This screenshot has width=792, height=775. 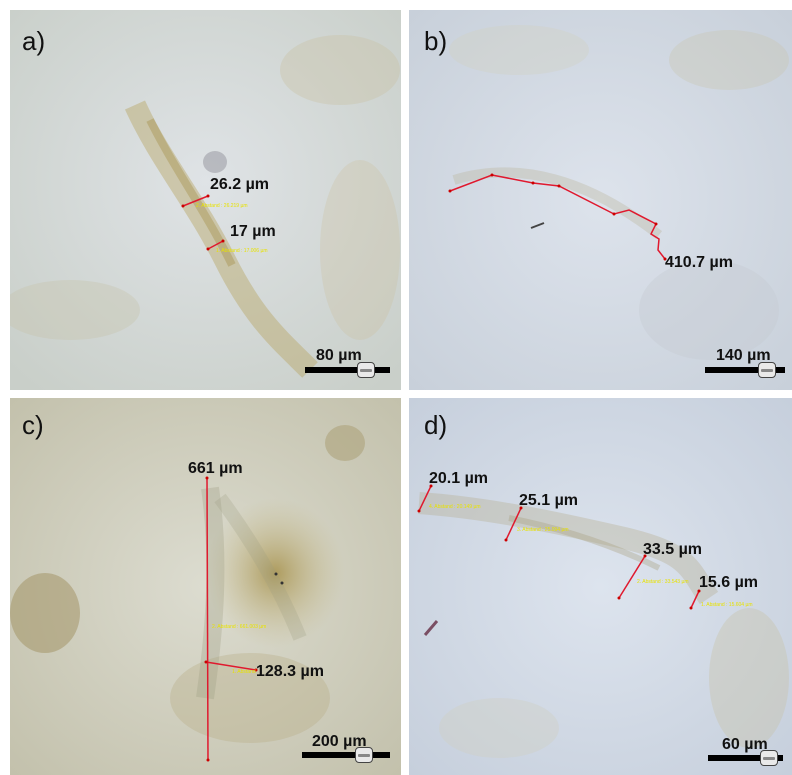 What do you see at coordinates (699, 262) in the screenshot?
I see `measurement-b-1: 410.7 µm` at bounding box center [699, 262].